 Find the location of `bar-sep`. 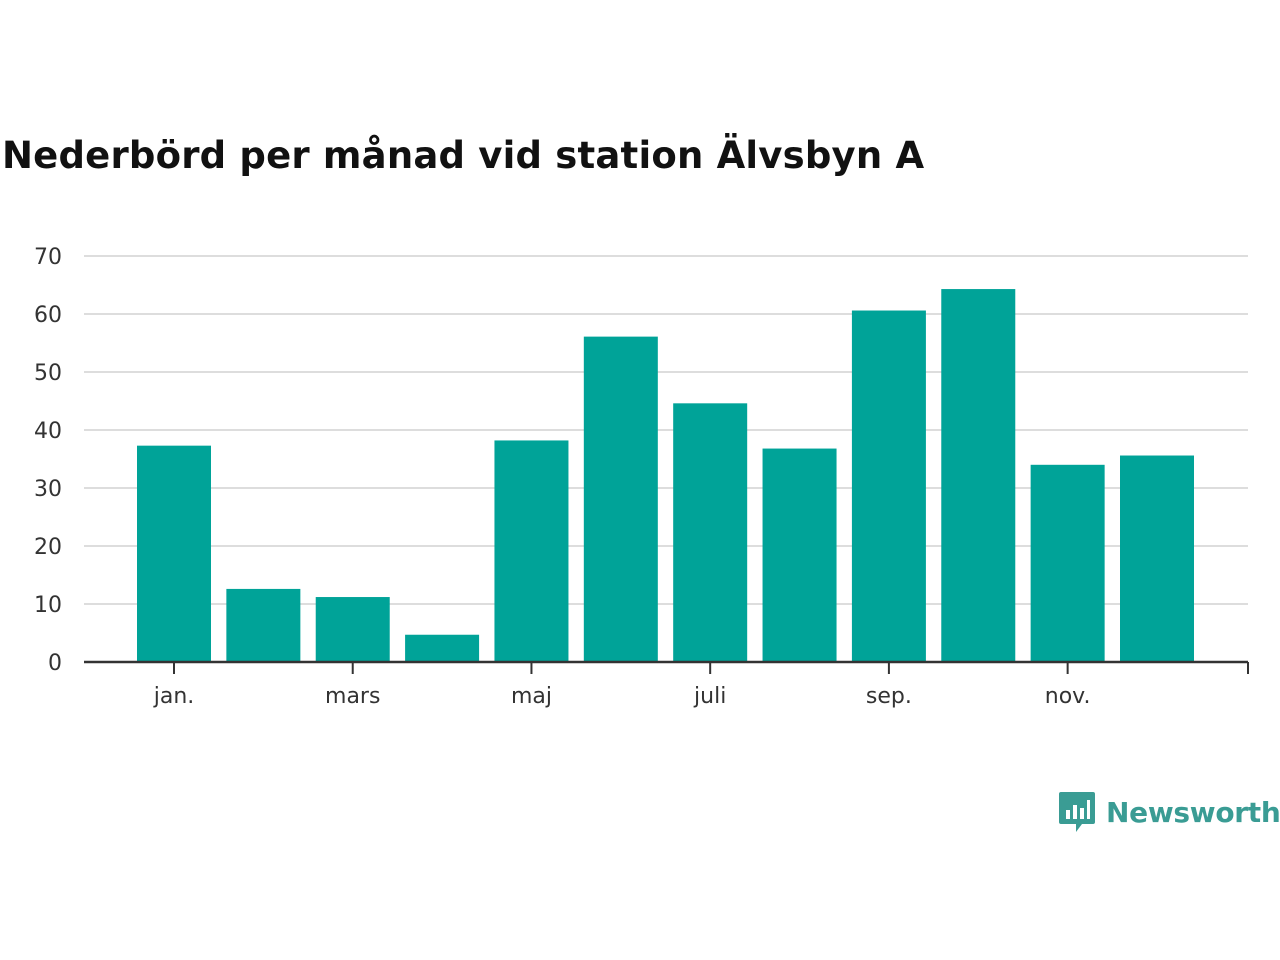

bar-sep is located at coordinates (888, 486).